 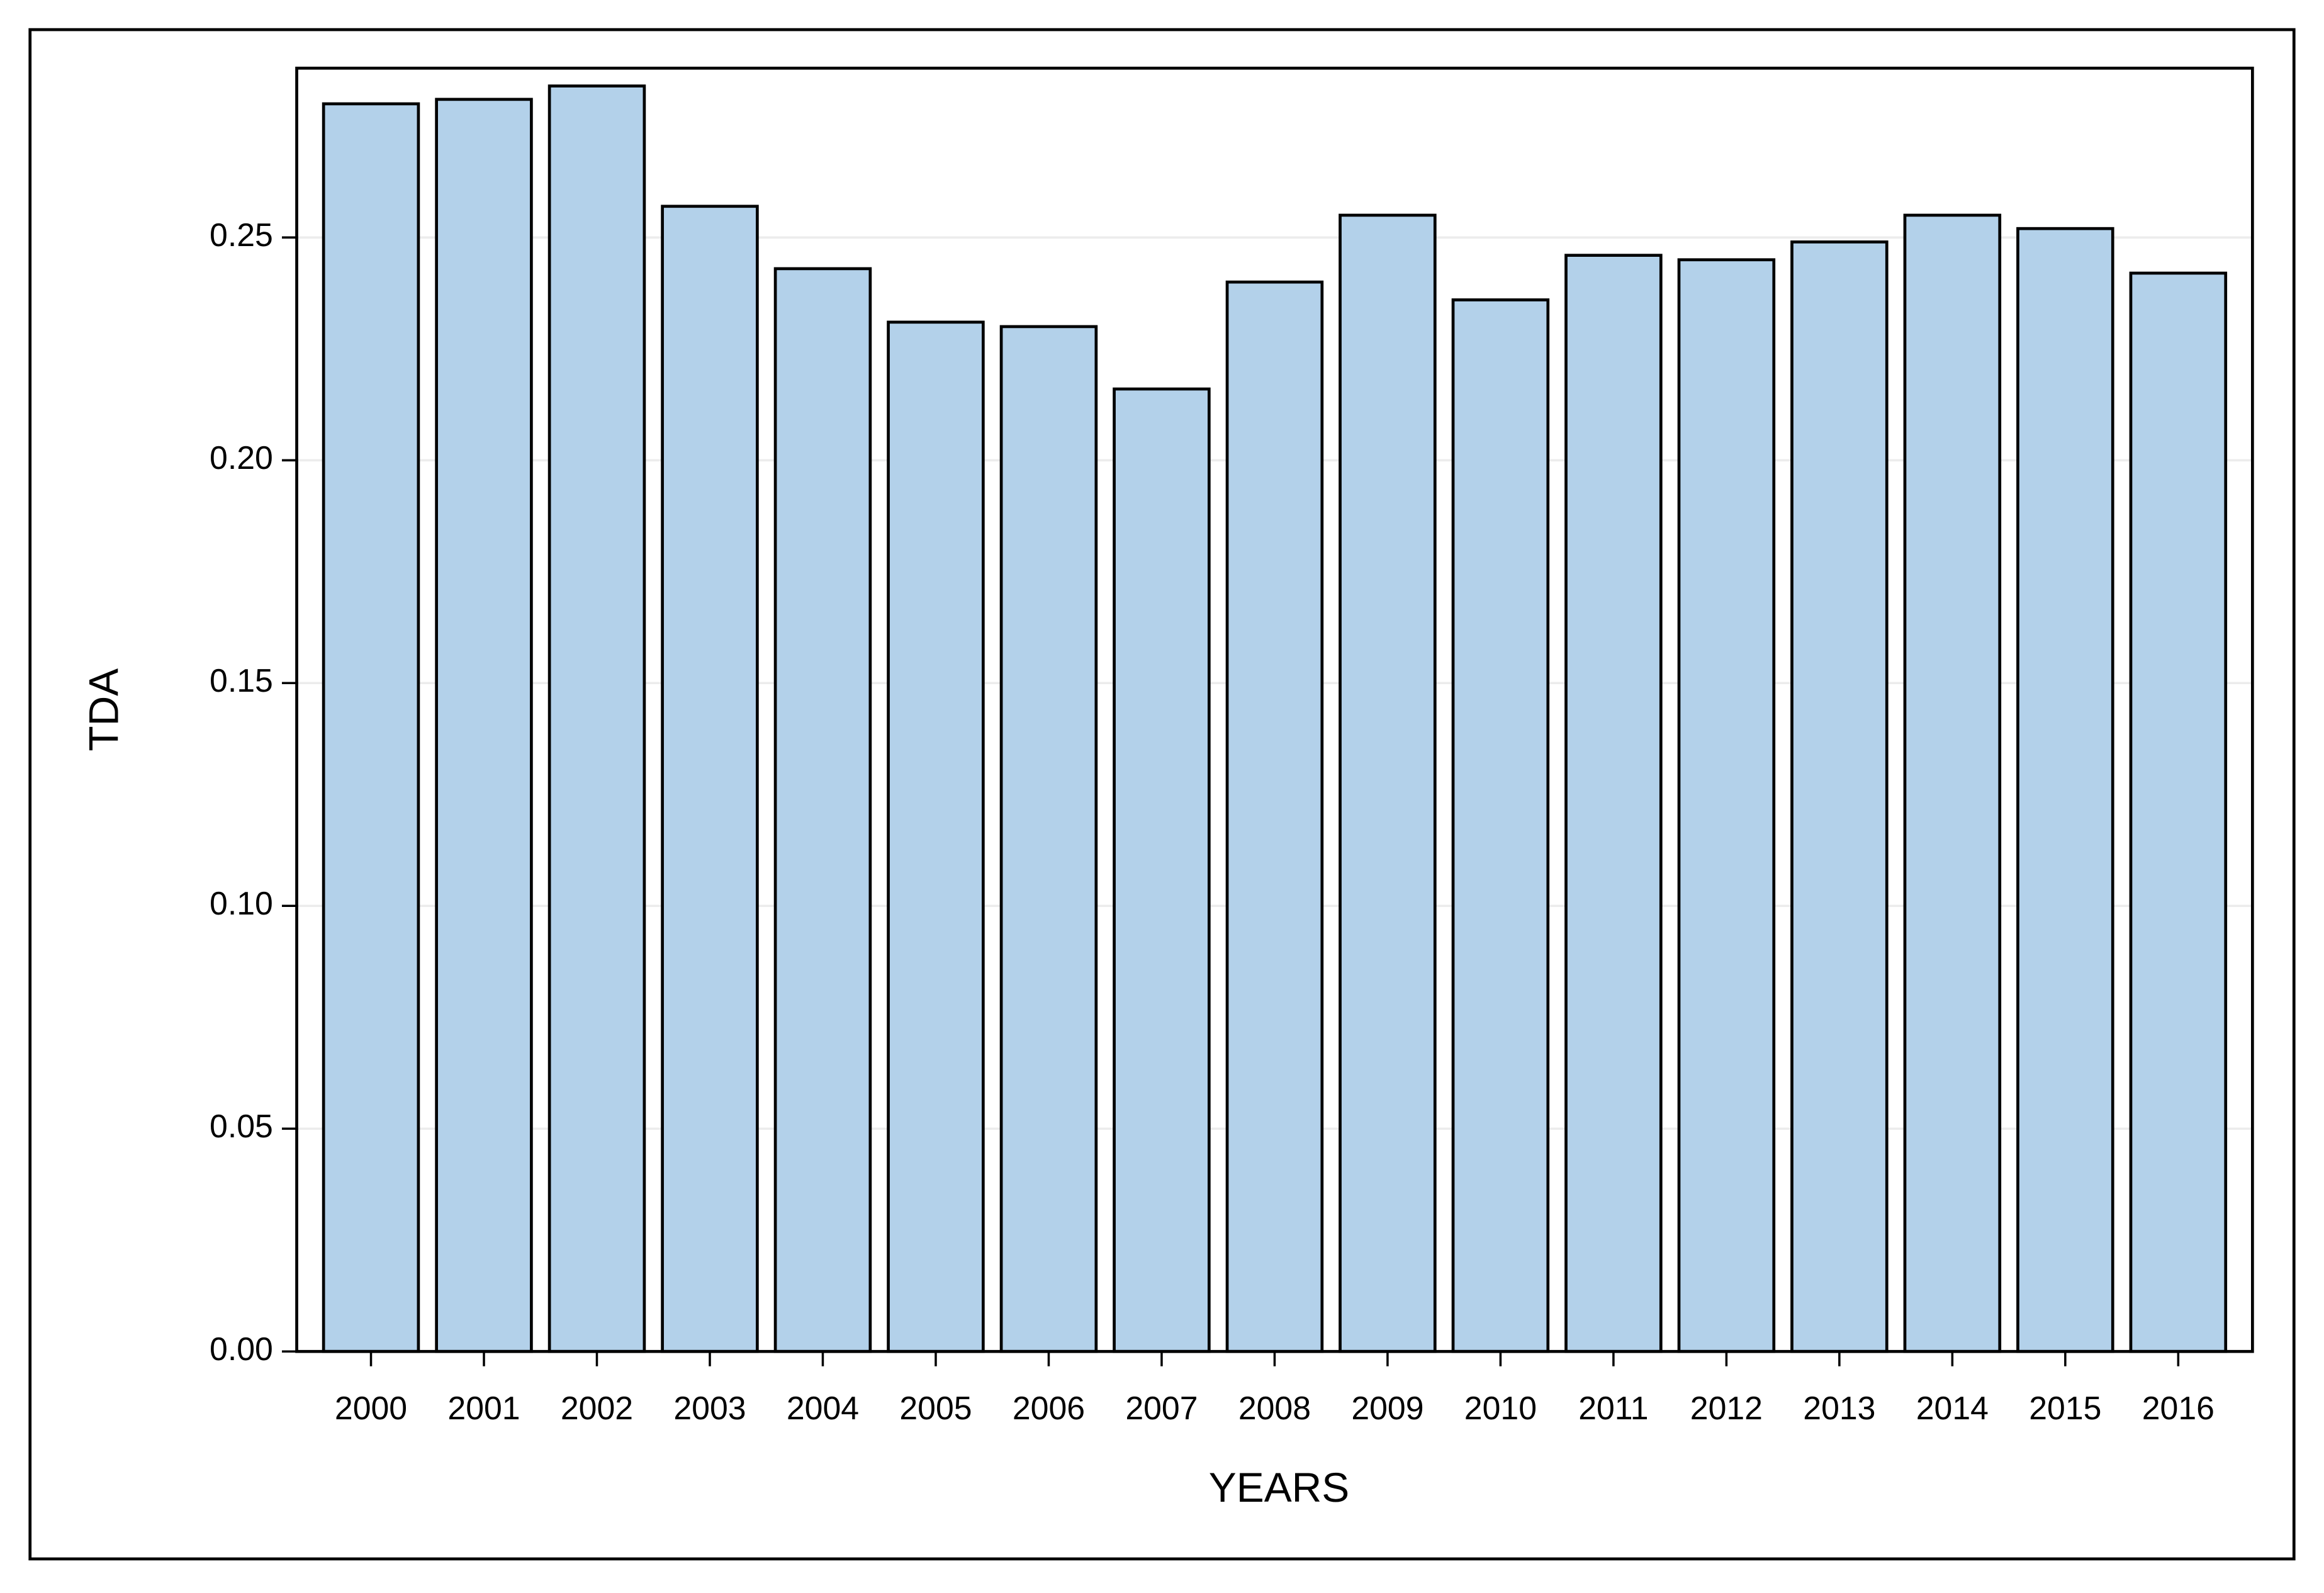 What do you see at coordinates (1161, 1408) in the screenshot?
I see `x-tick-label: 2007` at bounding box center [1161, 1408].